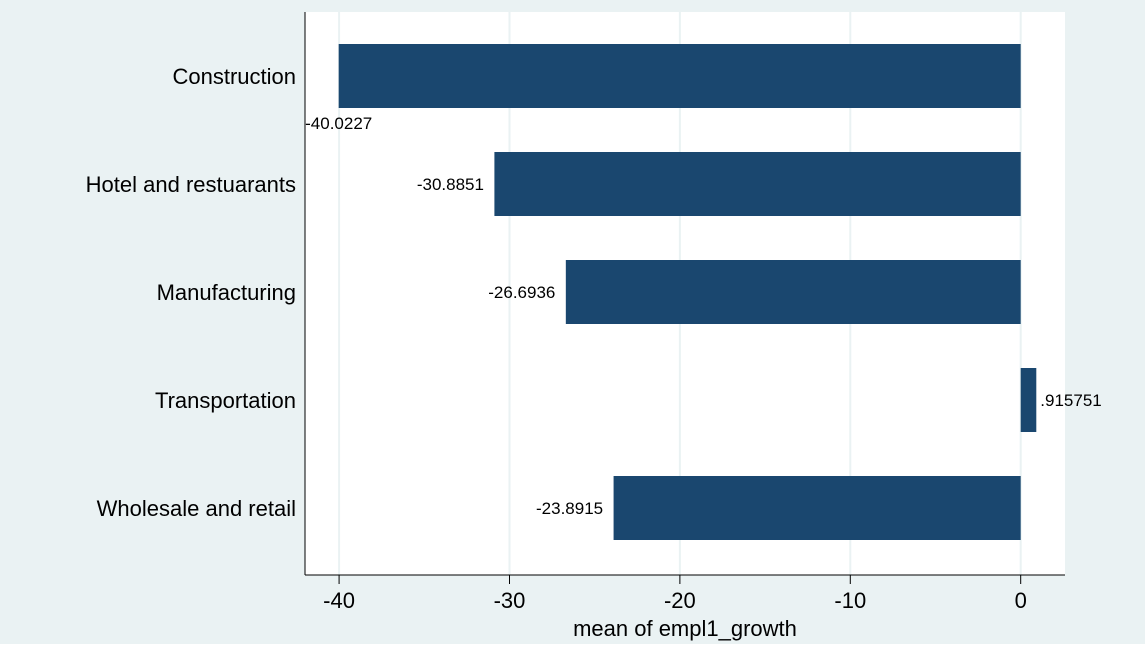 The width and height of the screenshot is (1145, 649). I want to click on category-label: Wholesale and retail, so click(196, 508).